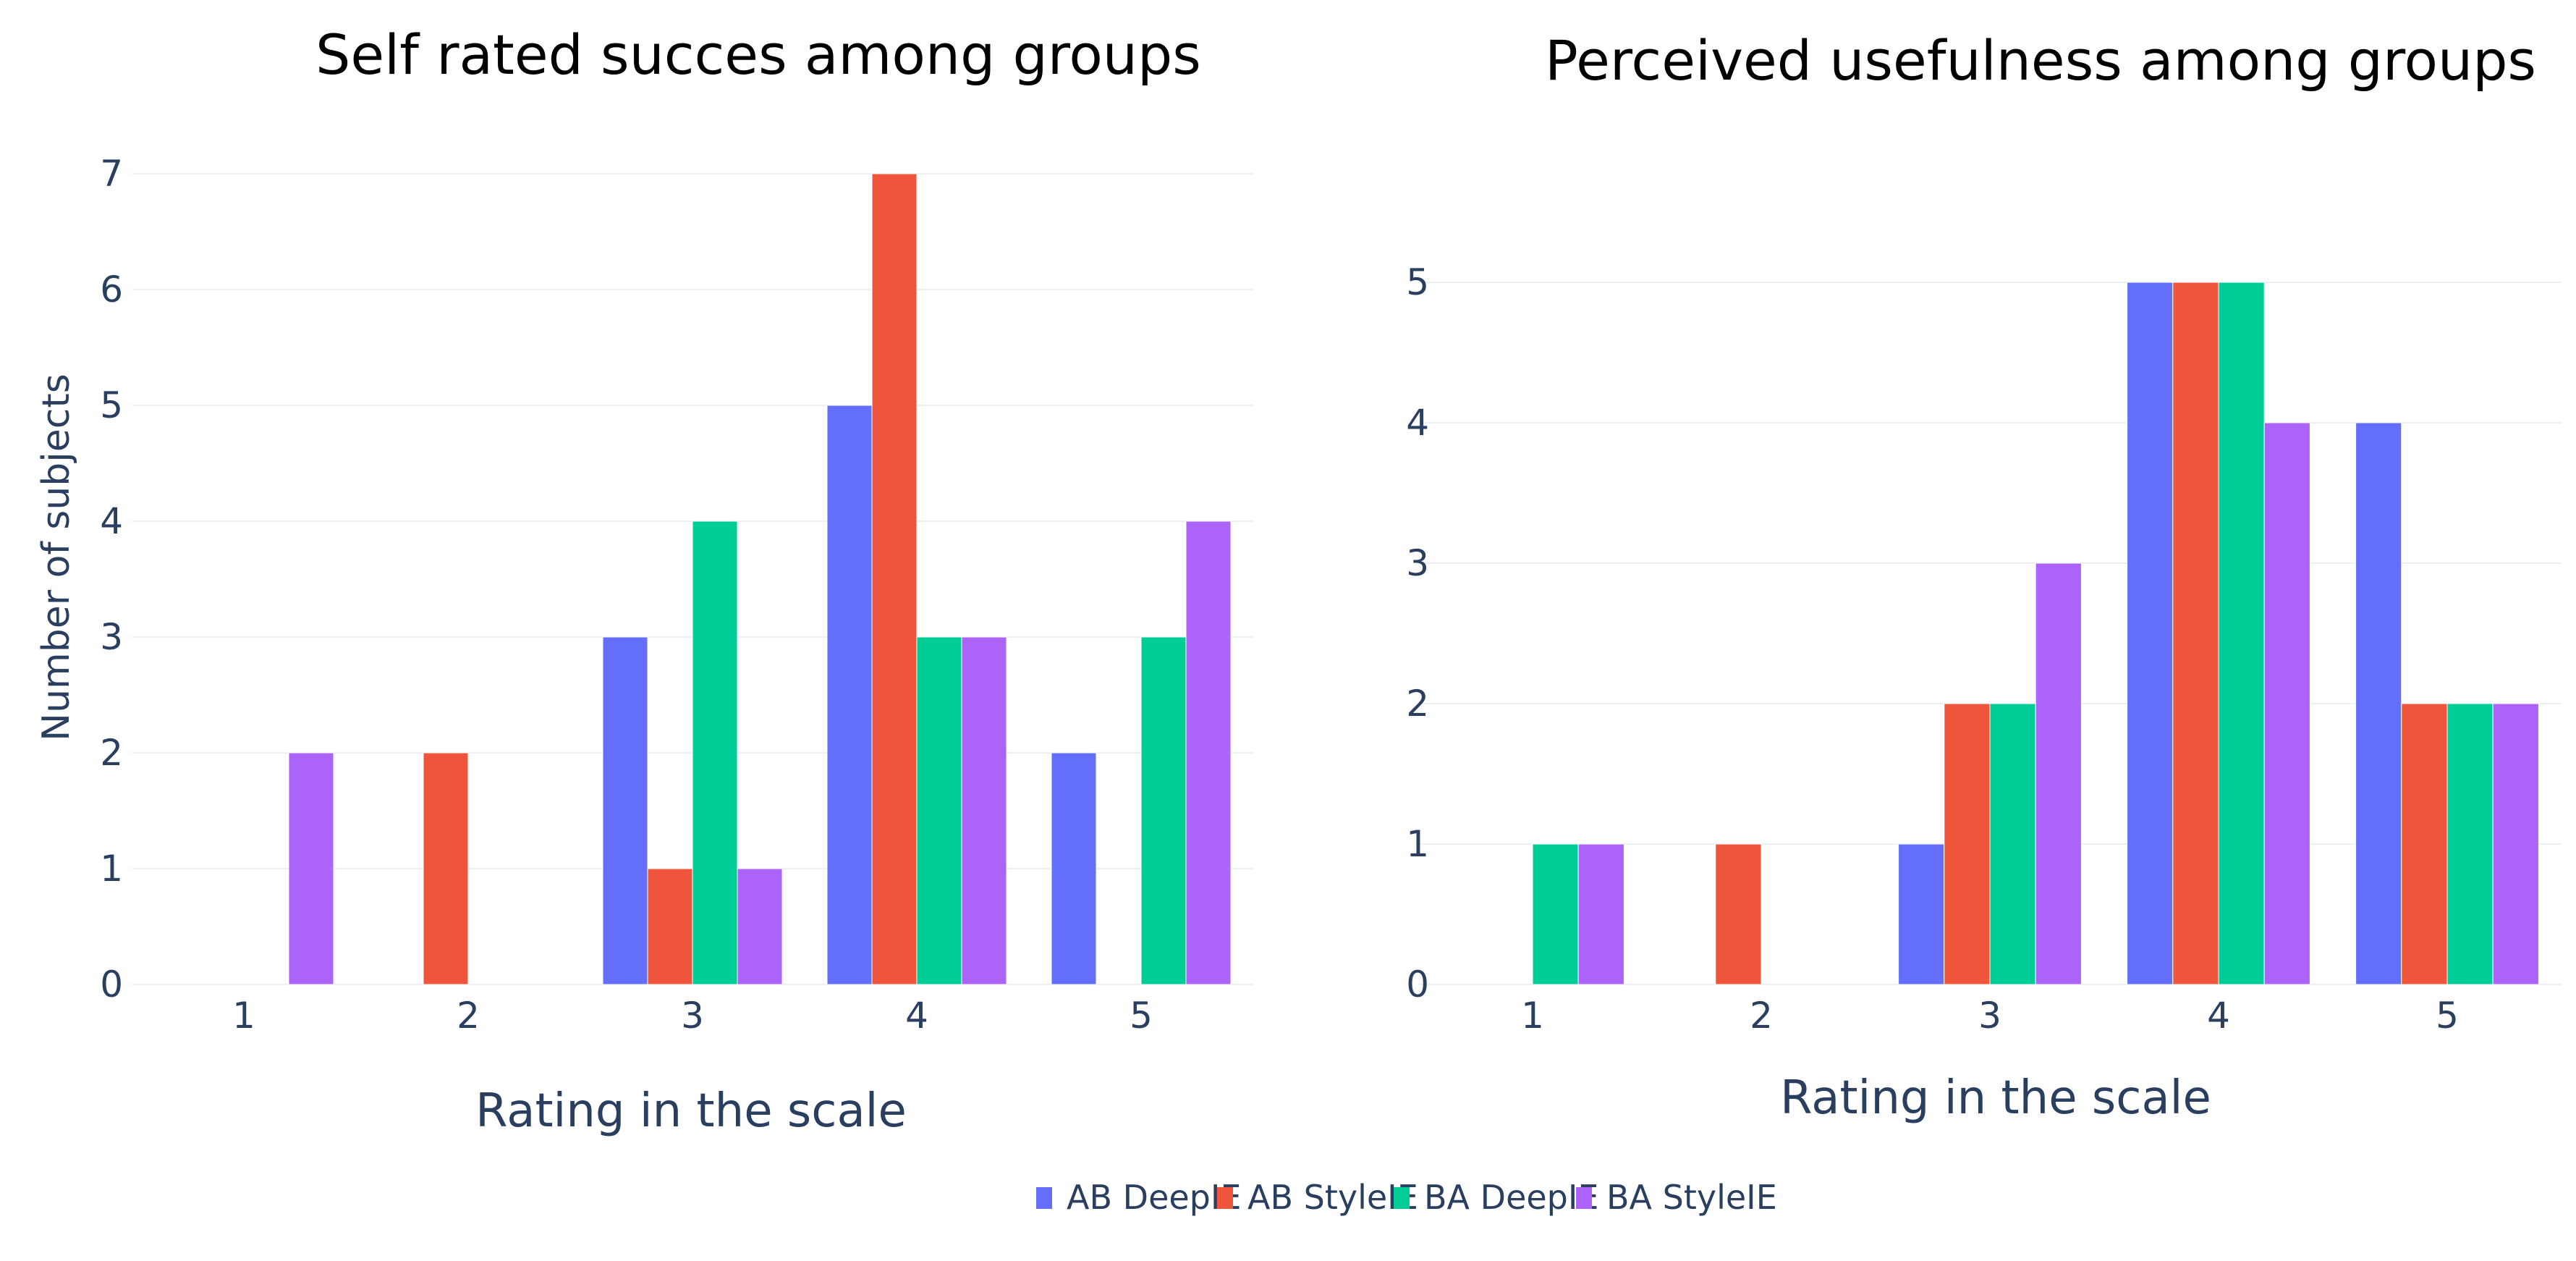 The width and height of the screenshot is (2576, 1261). I want to click on legend-label: AB StyleIE, so click(1332, 1197).